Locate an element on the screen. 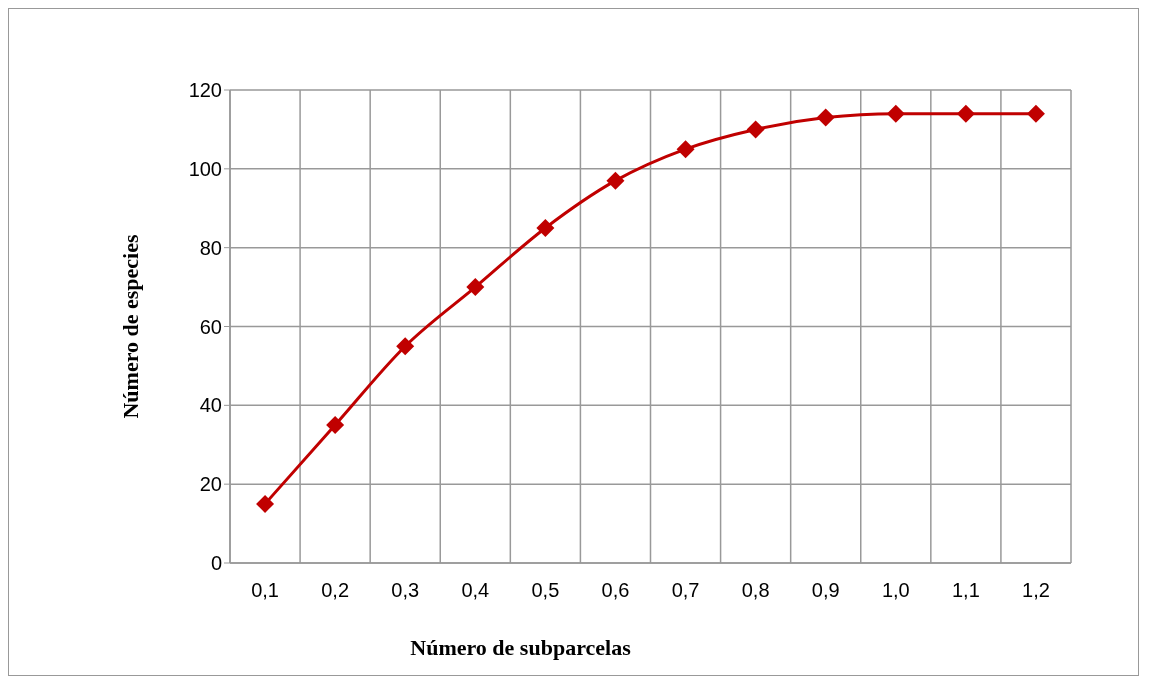 This screenshot has width=1151, height=678. x-tick-label: 1,2 is located at coordinates (1036, 590).